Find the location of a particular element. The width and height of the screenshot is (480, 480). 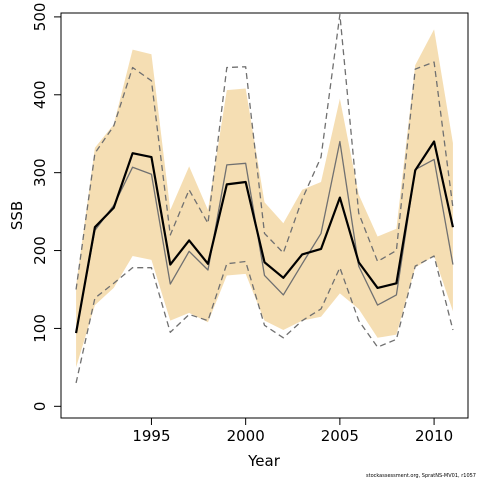

y-tick-label: 300 is located at coordinates (40, 172).